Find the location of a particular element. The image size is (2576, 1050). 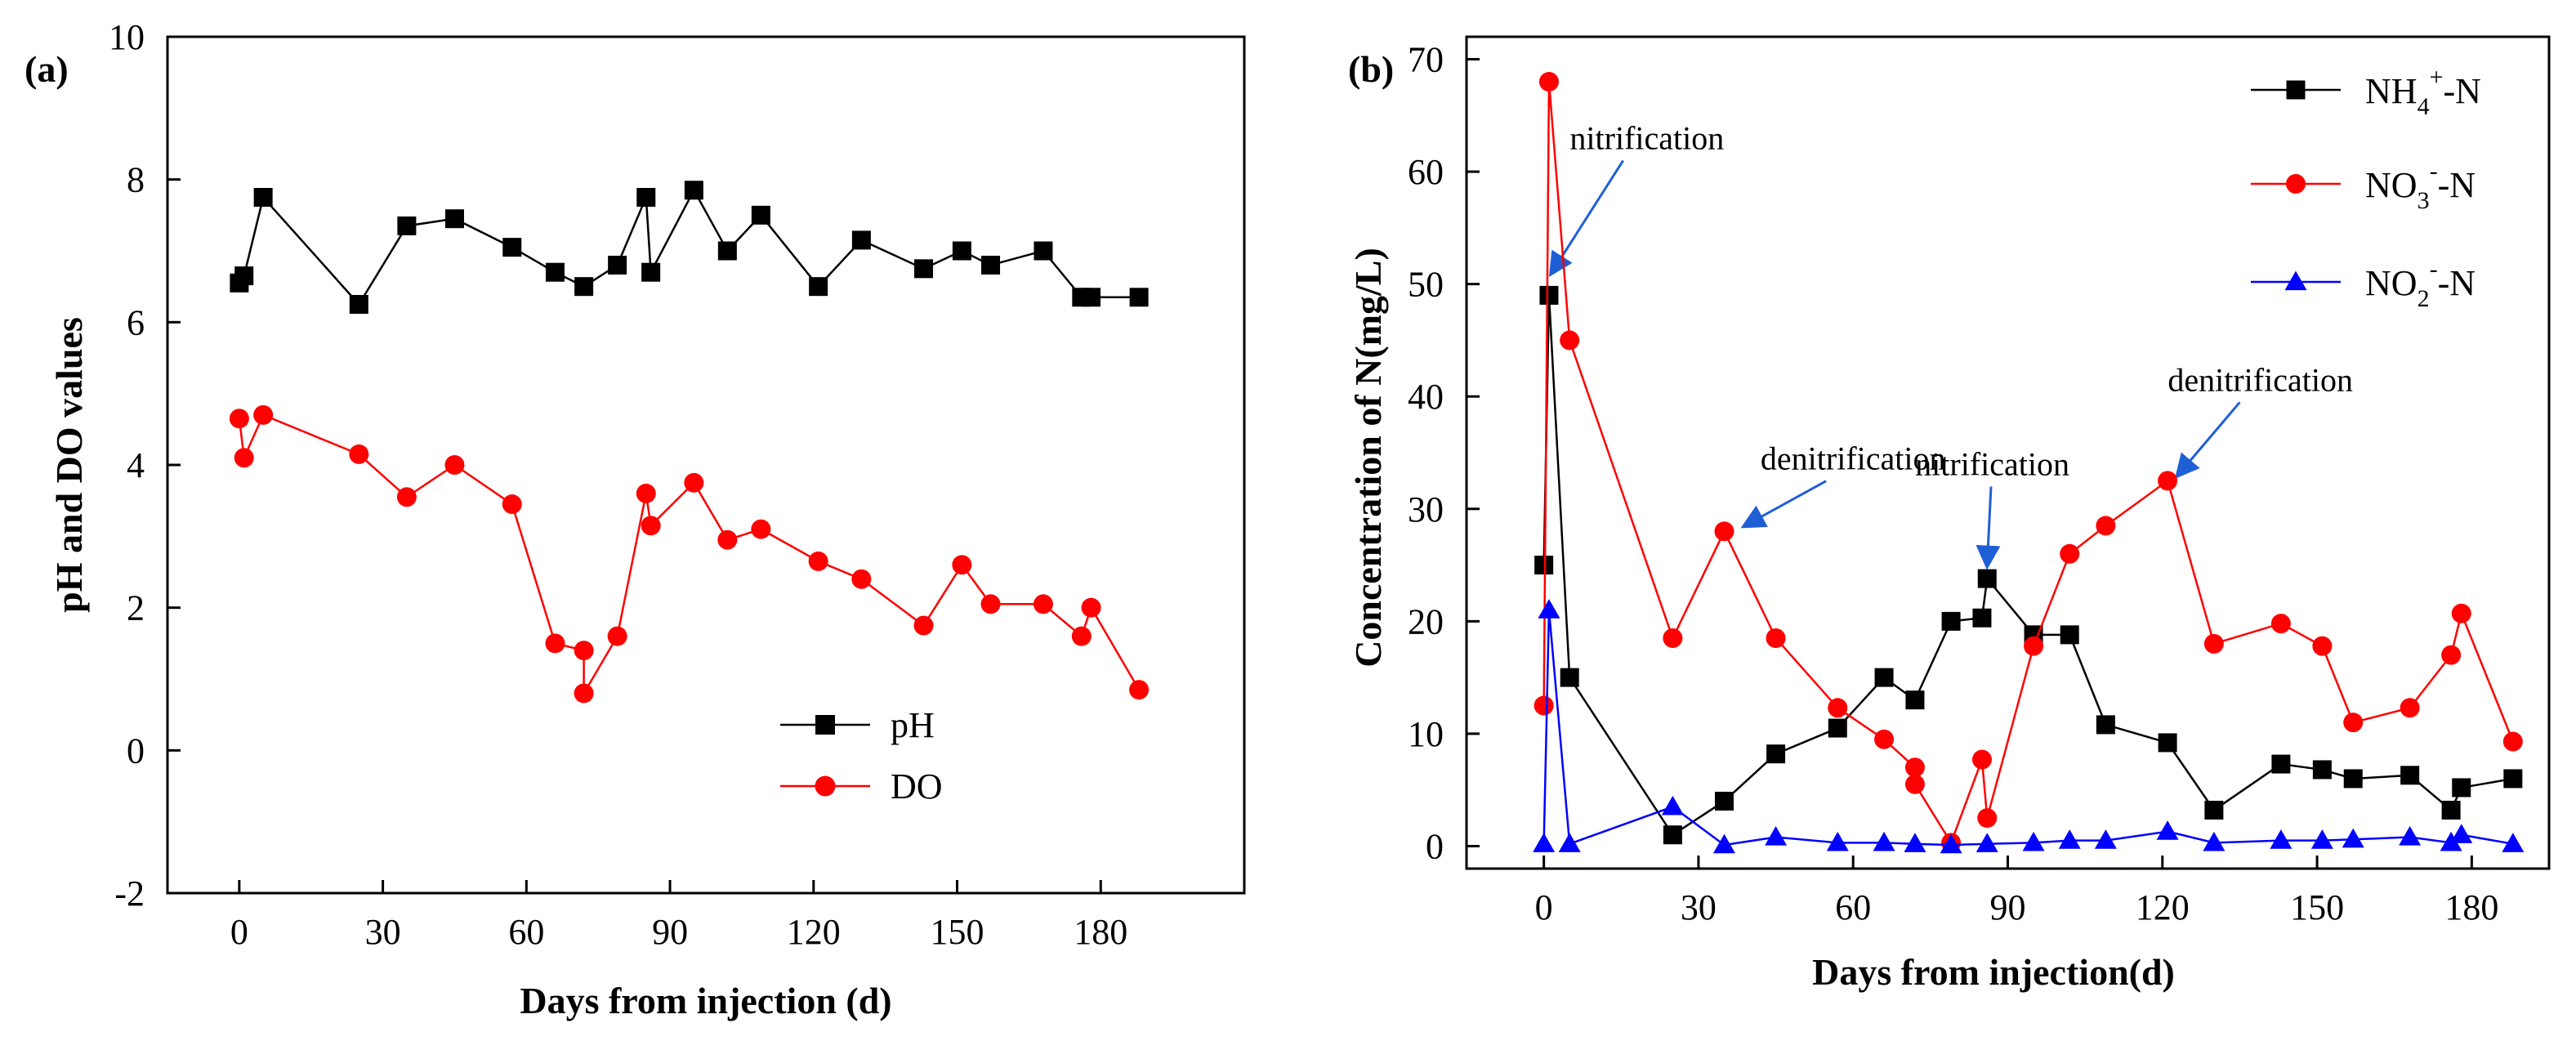

annotation-denitrification: denitrification is located at coordinates (1854, 458).